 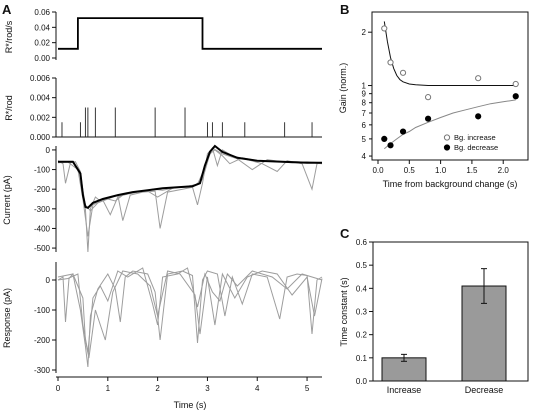 What do you see at coordinates (404, 390) in the screenshot?
I see `panel-c-category-label: Increase` at bounding box center [404, 390].